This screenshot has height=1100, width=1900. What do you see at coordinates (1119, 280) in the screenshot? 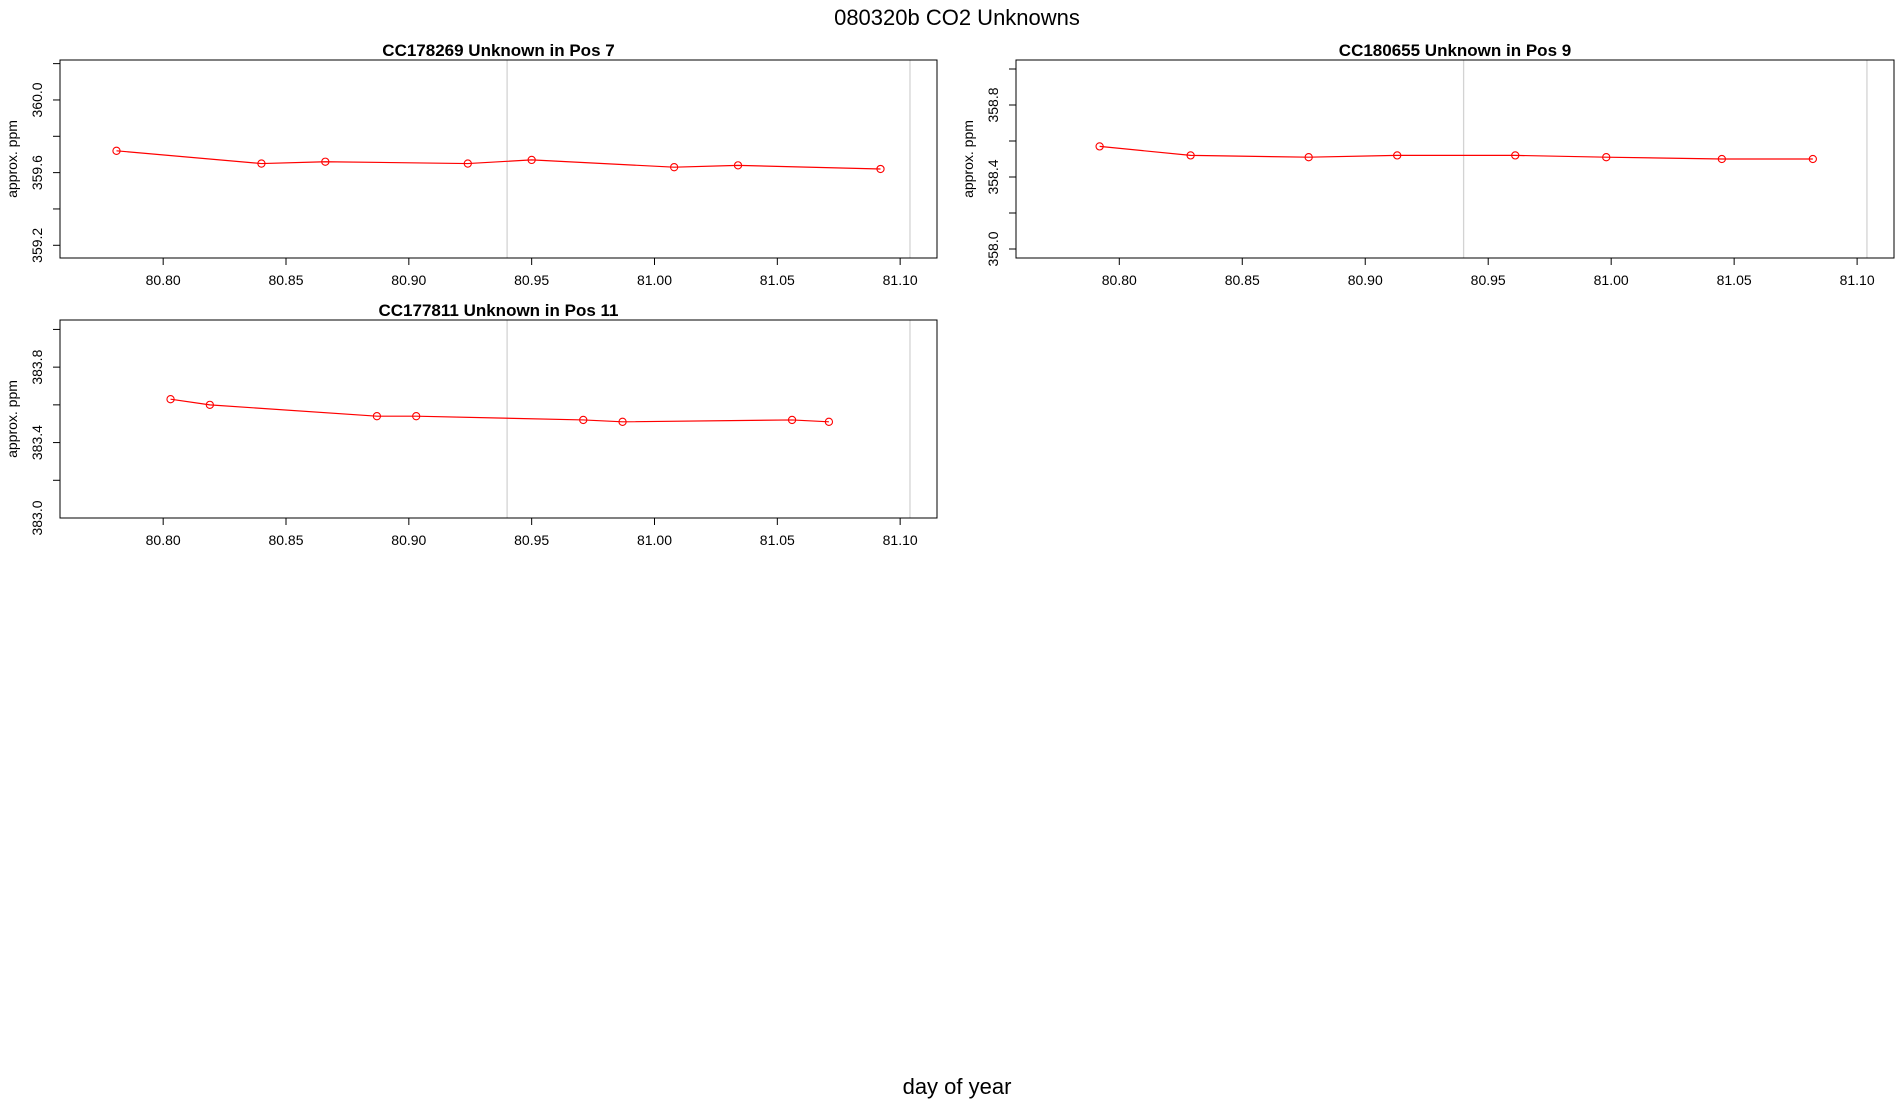
I see `panel-2-xtick-label-1: 80.80` at bounding box center [1119, 280].